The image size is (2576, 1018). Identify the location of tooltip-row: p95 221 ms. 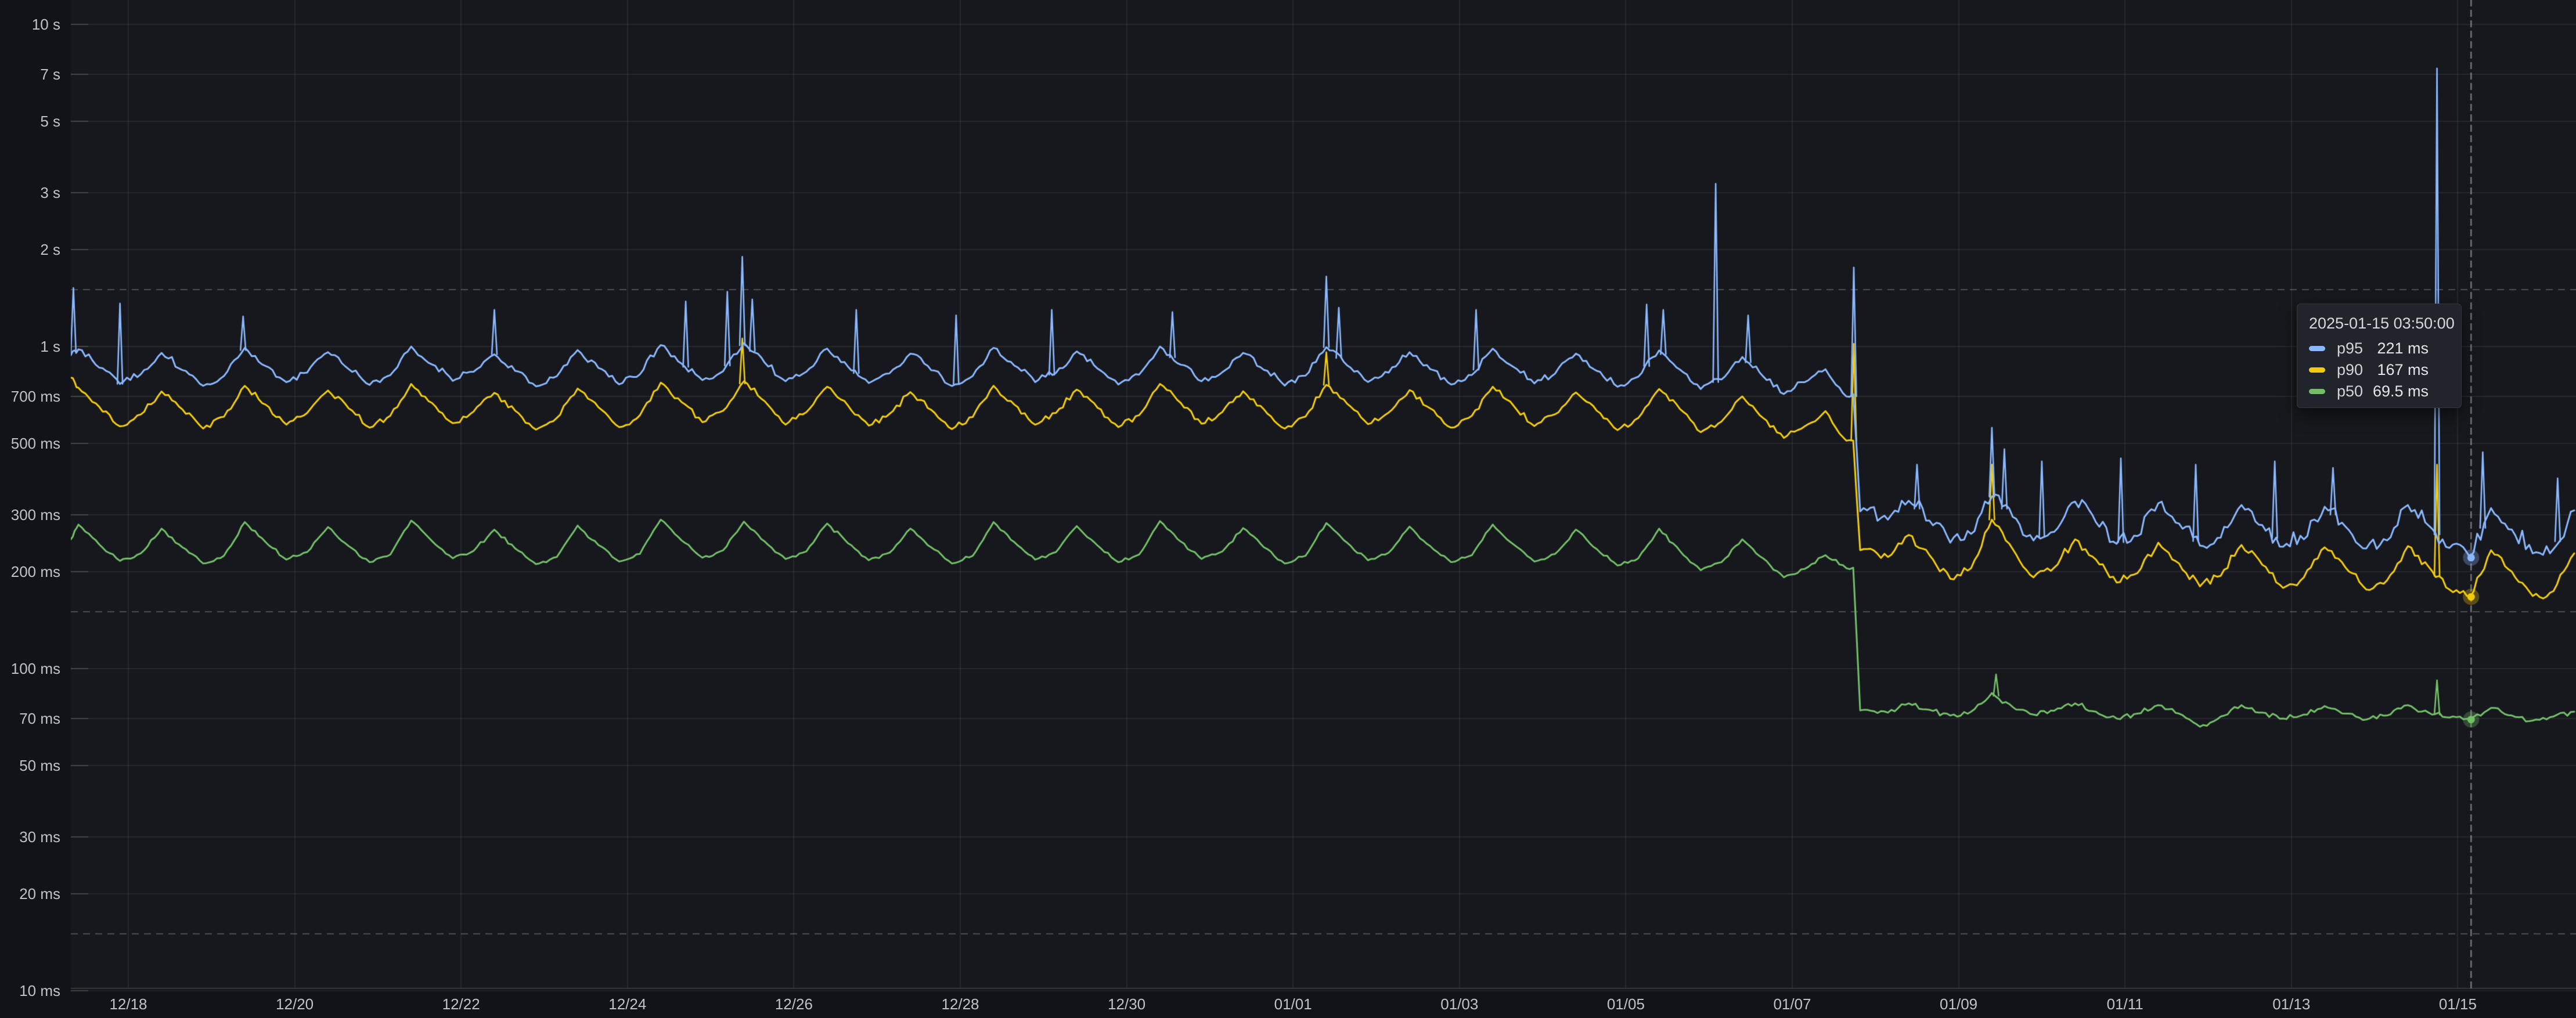
(2379, 349).